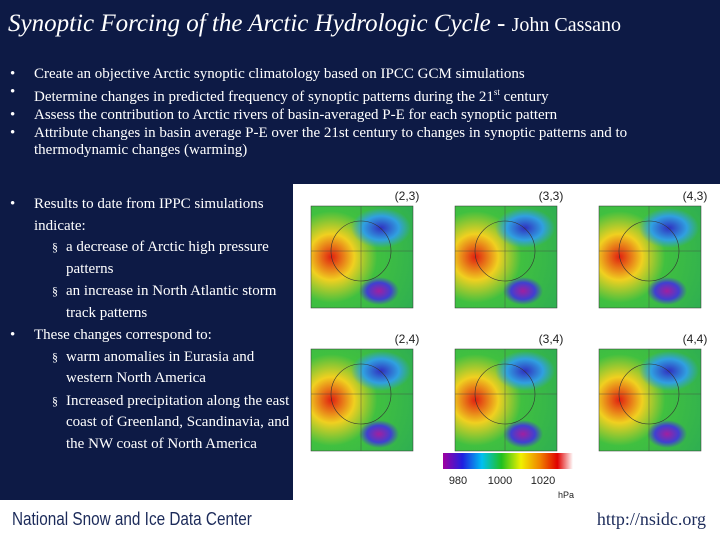  What do you see at coordinates (496, 92) in the screenshot?
I see `superscript: st` at bounding box center [496, 92].